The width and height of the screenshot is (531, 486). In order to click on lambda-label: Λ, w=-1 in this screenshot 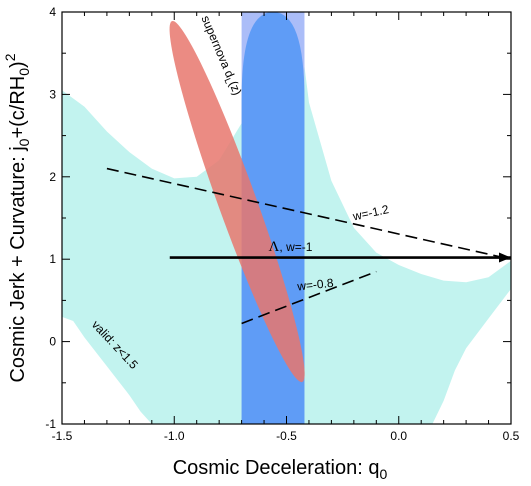, I will do `click(291, 247)`.